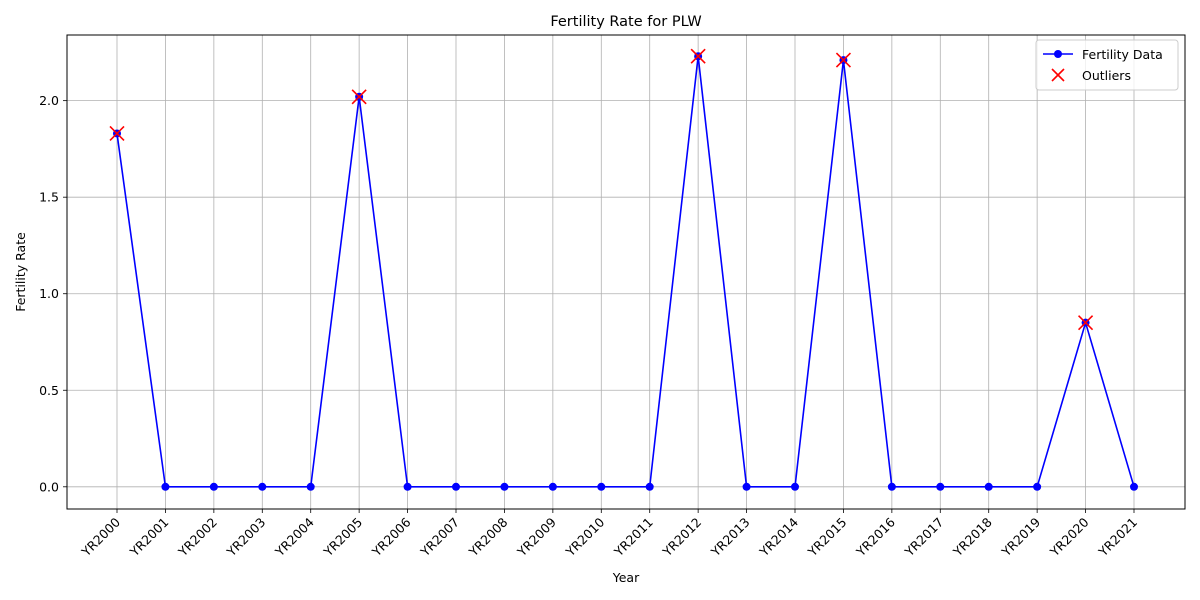 This screenshot has height=600, width=1200. Describe the element at coordinates (1020, 536) in the screenshot. I see `x-tick-label: YR2019` at that location.